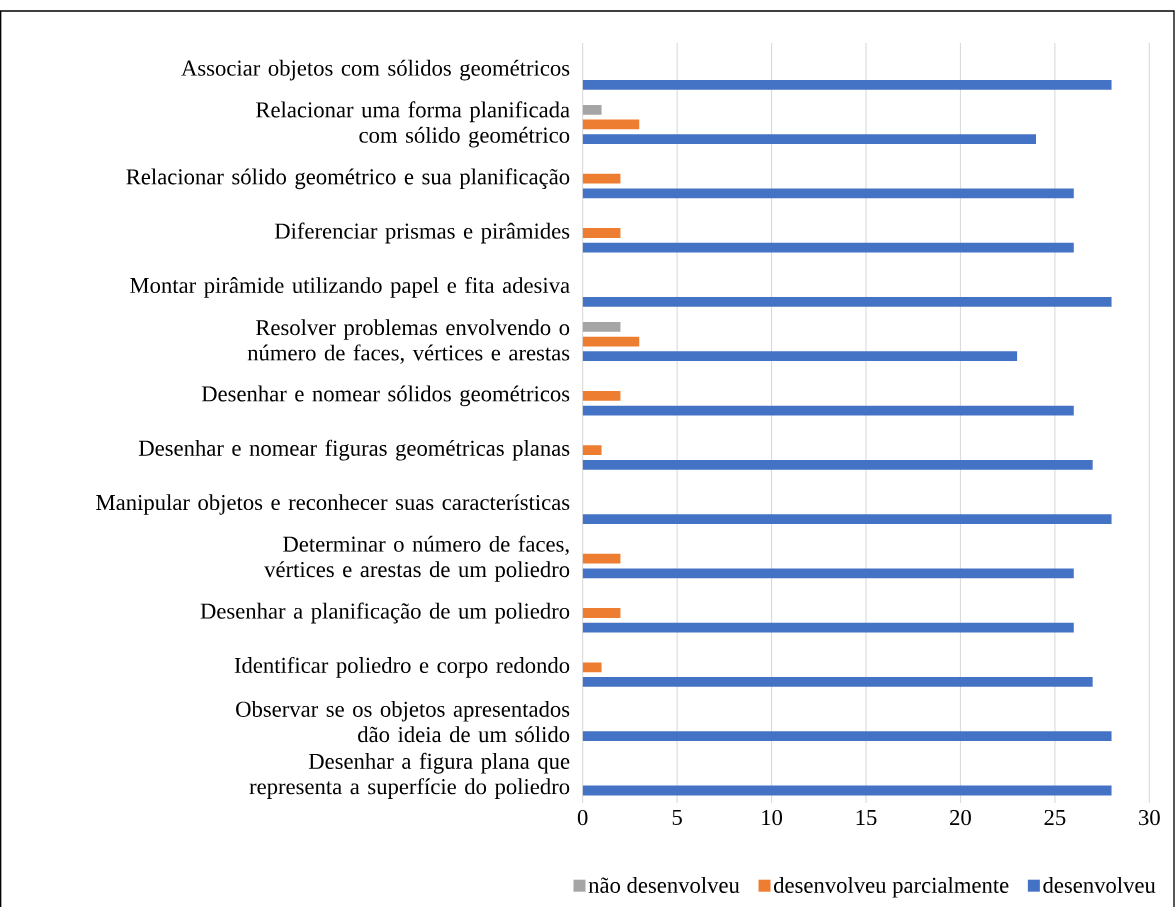  I want to click on x-tick-label: 25, so click(1055, 817).